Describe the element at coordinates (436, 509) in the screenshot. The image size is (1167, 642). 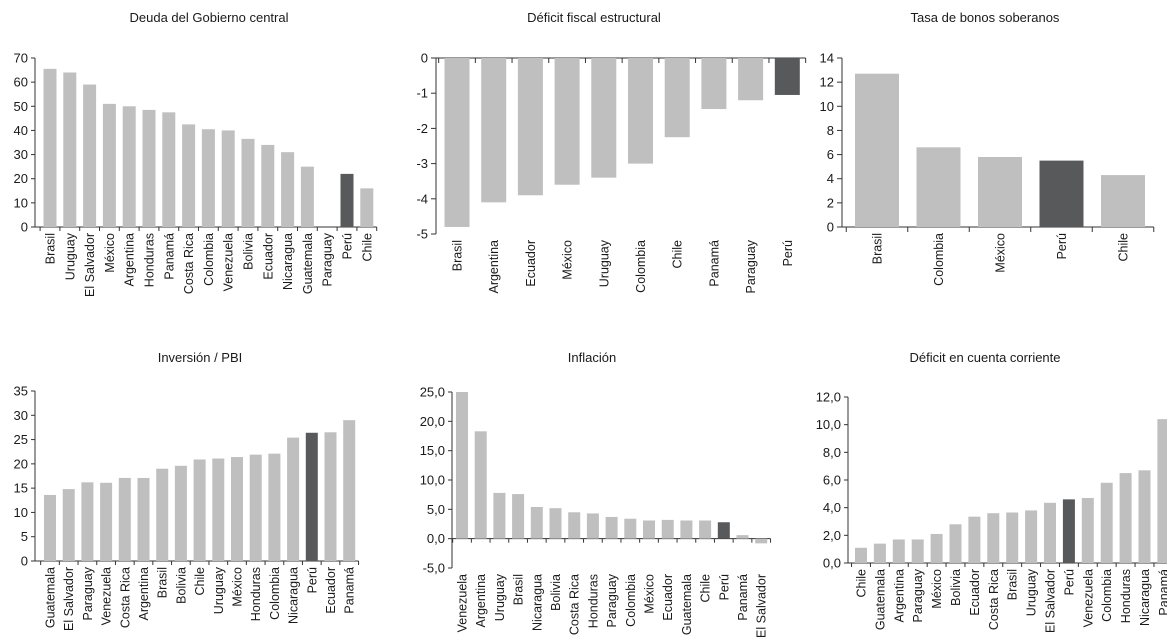
I see `y-tick-label: 5,0` at that location.